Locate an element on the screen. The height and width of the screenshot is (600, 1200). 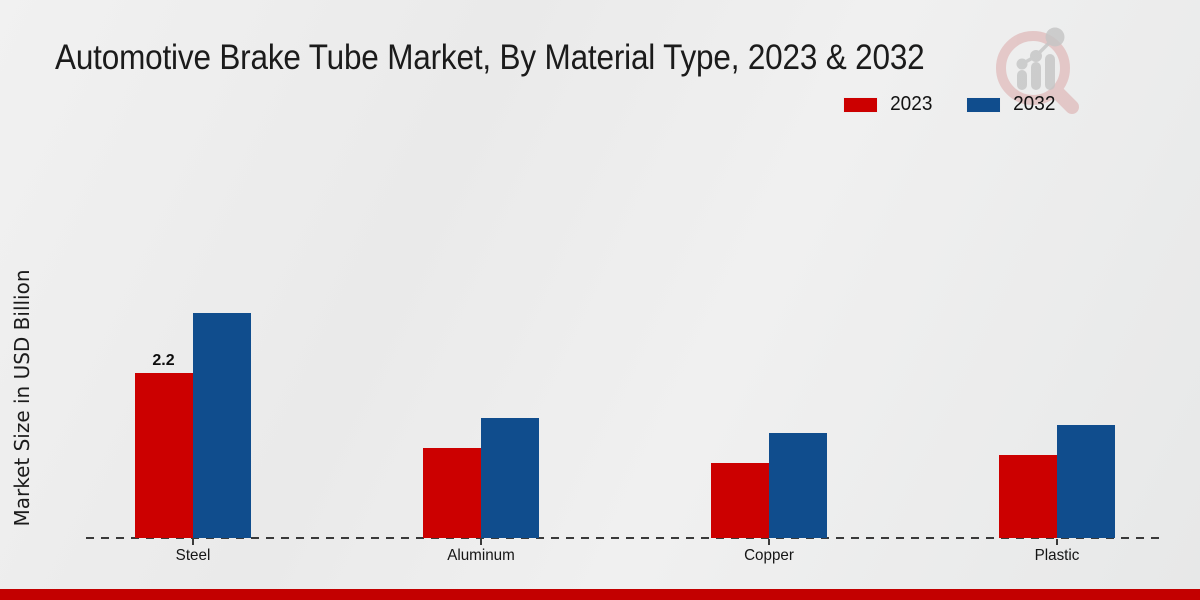
bar-2032-plastic is located at coordinates (1086, 481).